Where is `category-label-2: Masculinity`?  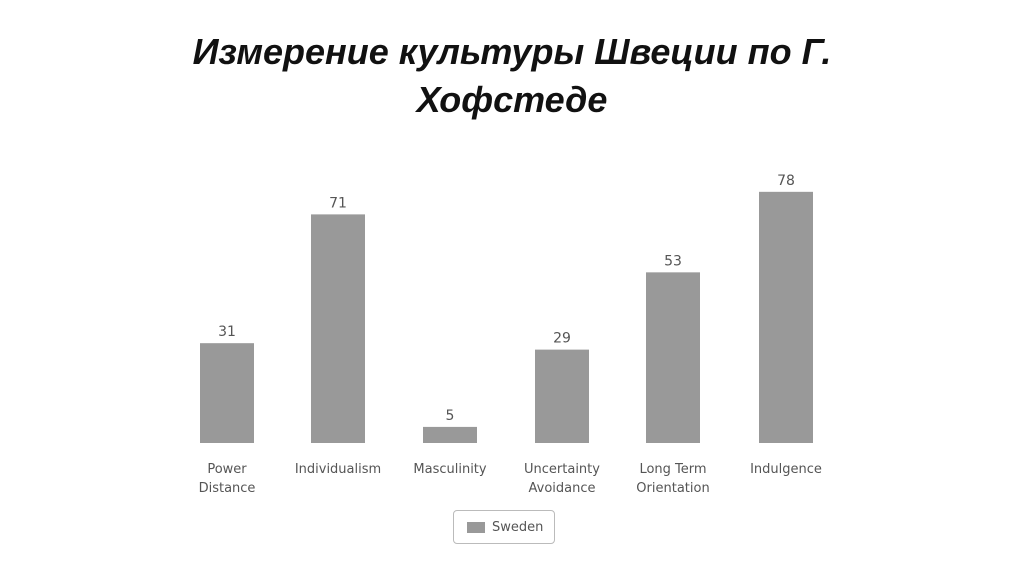 category-label-2: Masculinity is located at coordinates (450, 469).